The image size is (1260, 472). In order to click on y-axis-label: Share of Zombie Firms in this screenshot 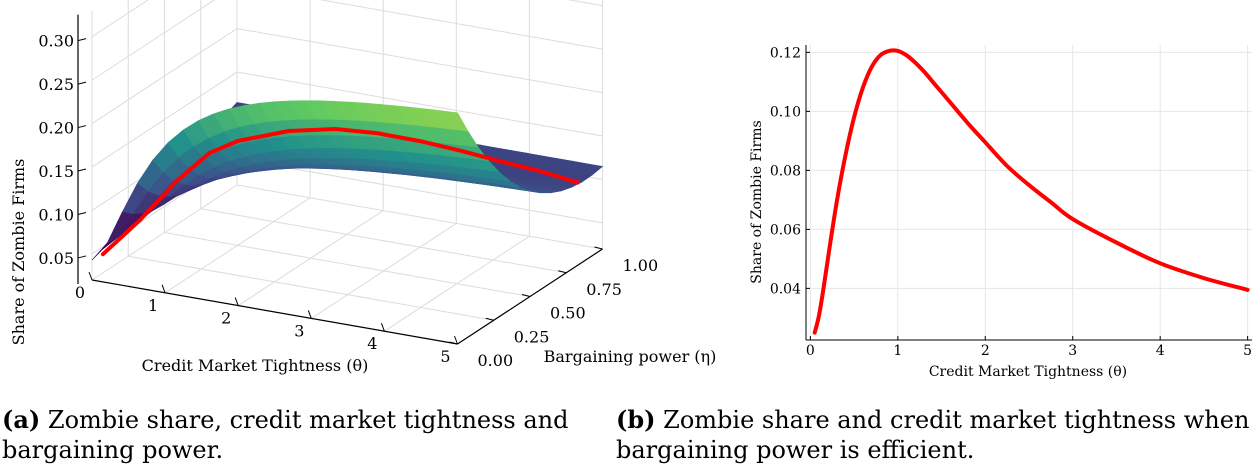, I will do `click(757, 201)`.